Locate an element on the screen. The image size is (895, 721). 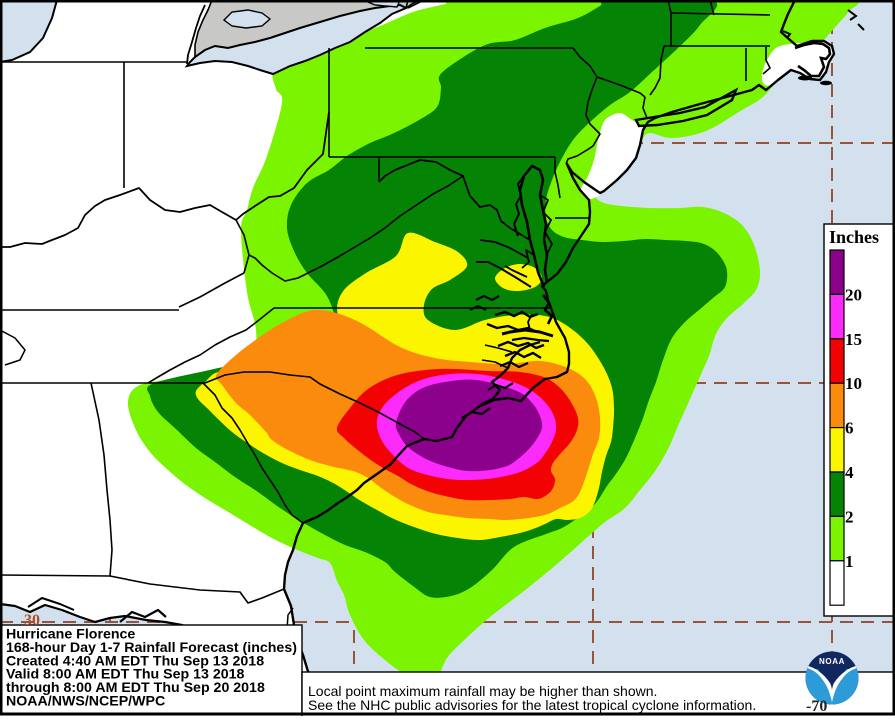
svg-text: -70 is located at coordinates (816, 706).